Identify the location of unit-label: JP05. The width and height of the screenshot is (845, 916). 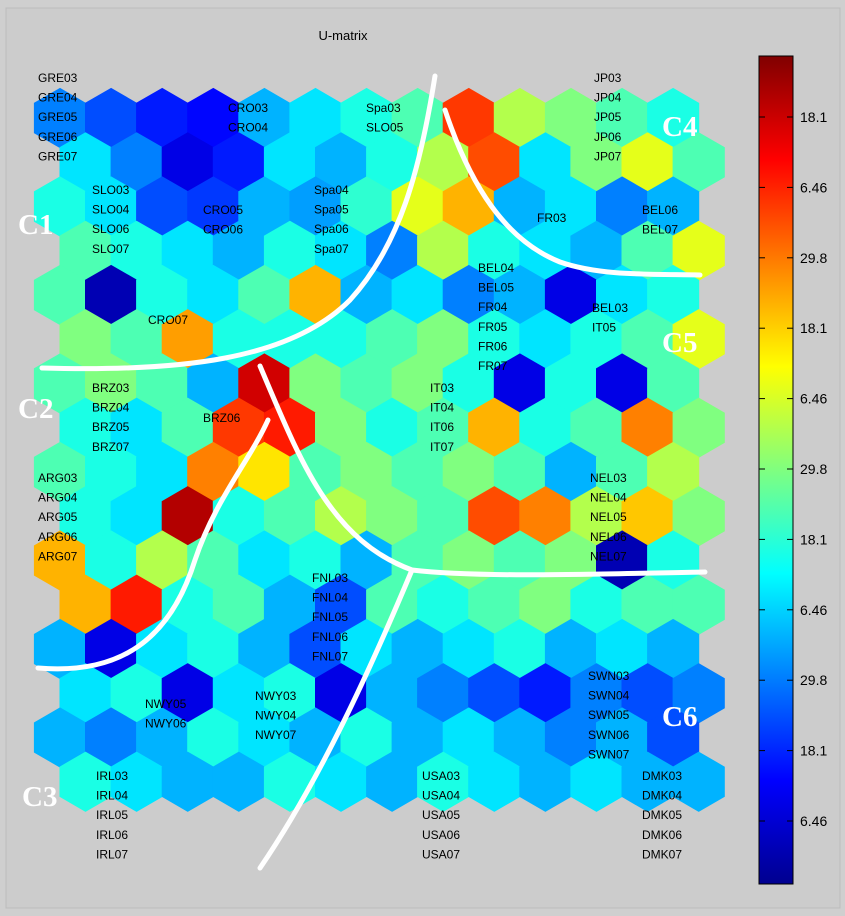
(608, 117).